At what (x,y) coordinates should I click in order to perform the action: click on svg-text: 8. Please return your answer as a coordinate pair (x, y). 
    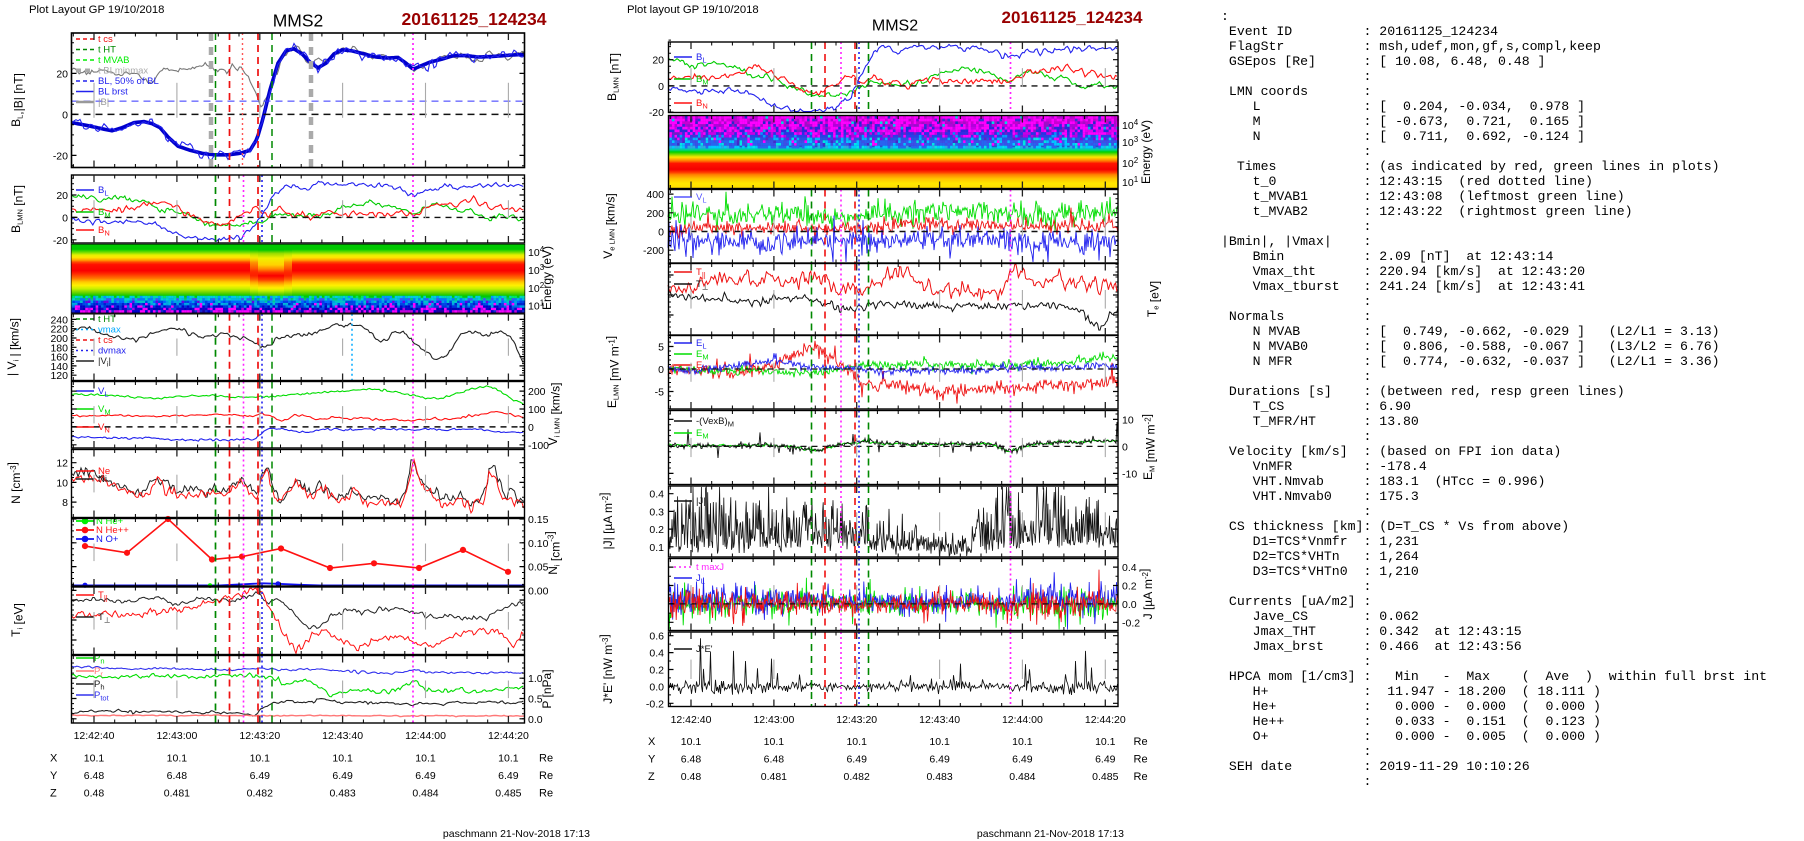
    Looking at the image, I should click on (65, 503).